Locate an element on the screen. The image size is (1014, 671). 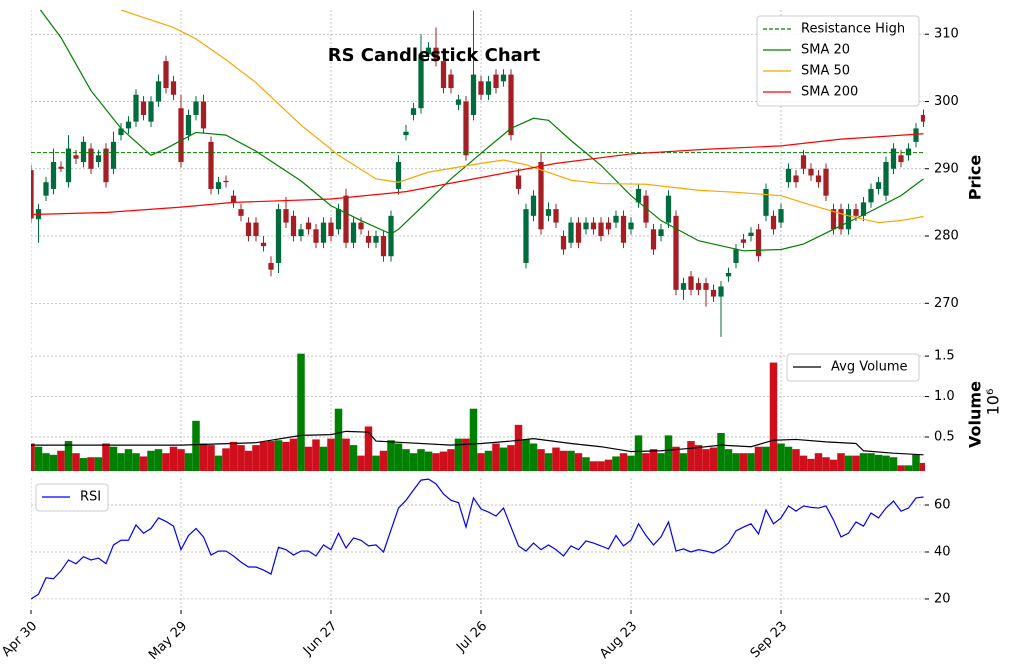
y-tick-label: 310 is located at coordinates (946, 34).